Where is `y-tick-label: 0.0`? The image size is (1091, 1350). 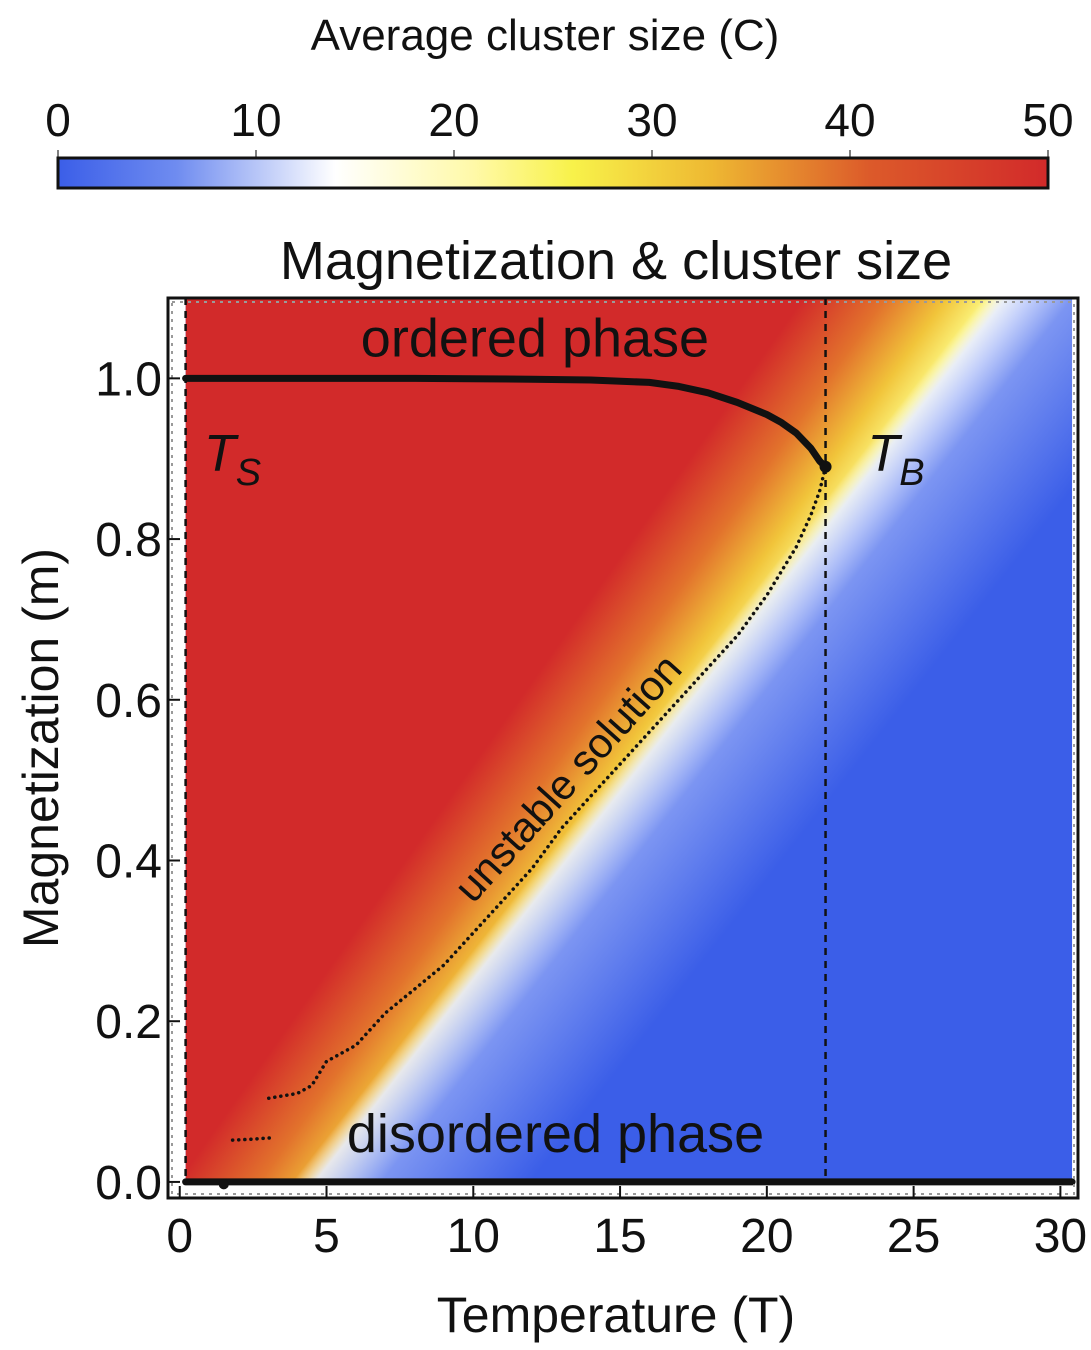
y-tick-label: 0.0 is located at coordinates (128, 1183).